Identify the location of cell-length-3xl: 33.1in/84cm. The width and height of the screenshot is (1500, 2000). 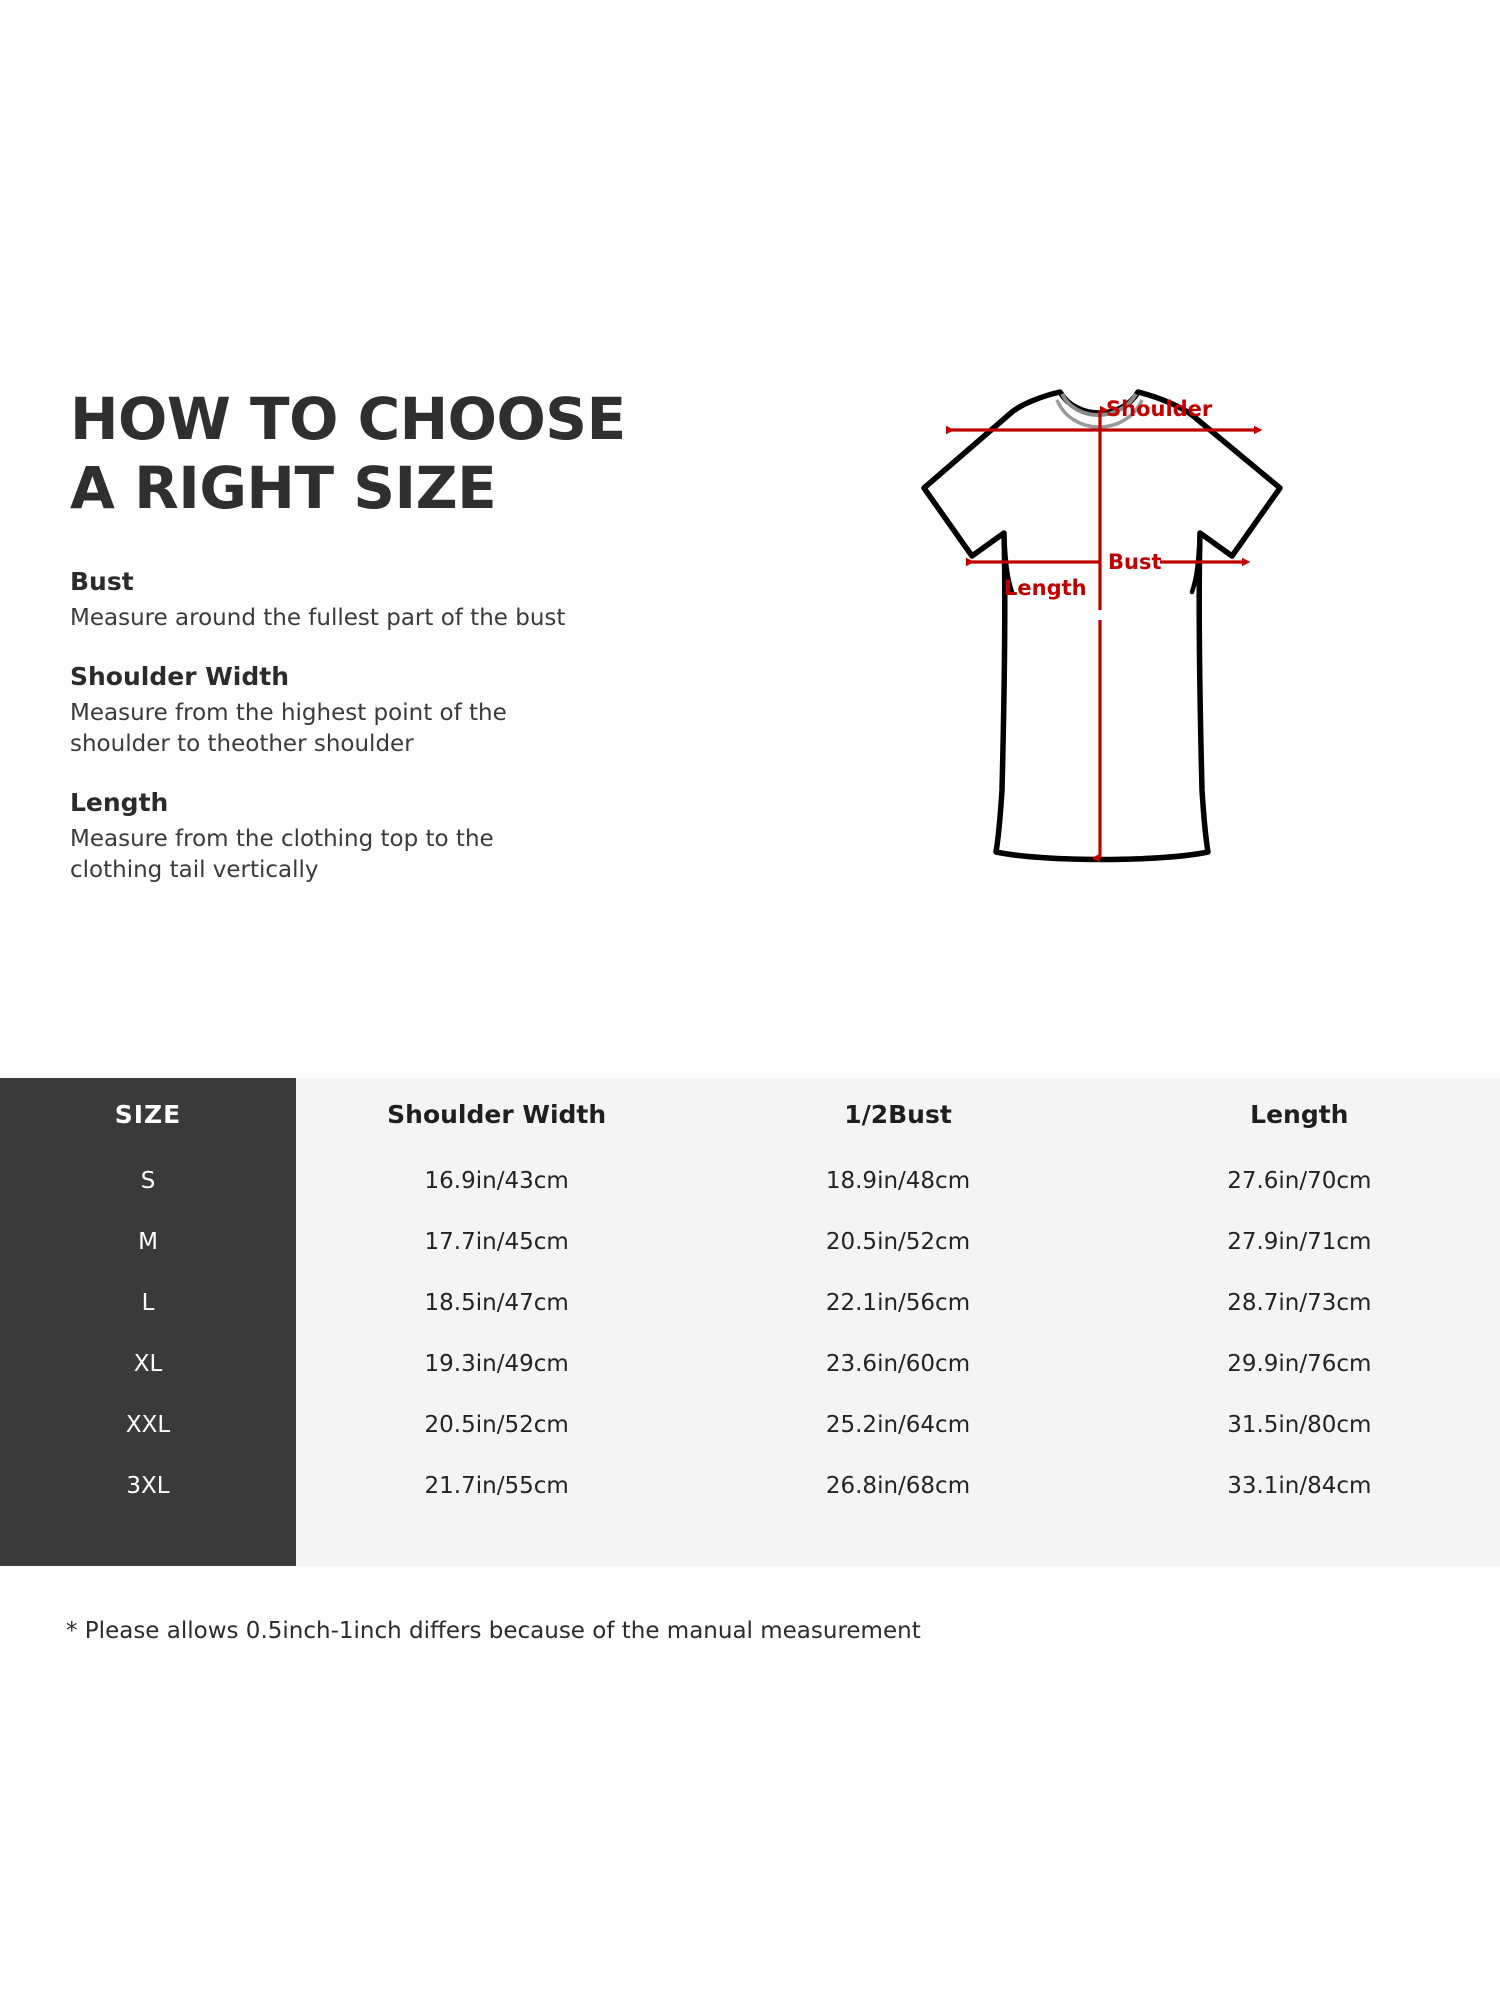
(1299, 1485).